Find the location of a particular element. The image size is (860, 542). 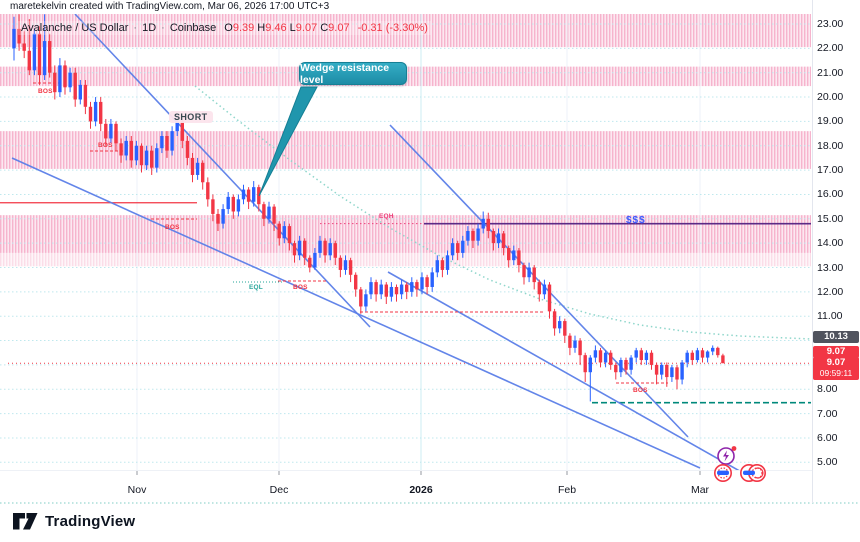

wedge-callout-tail is located at coordinates (288, 141).